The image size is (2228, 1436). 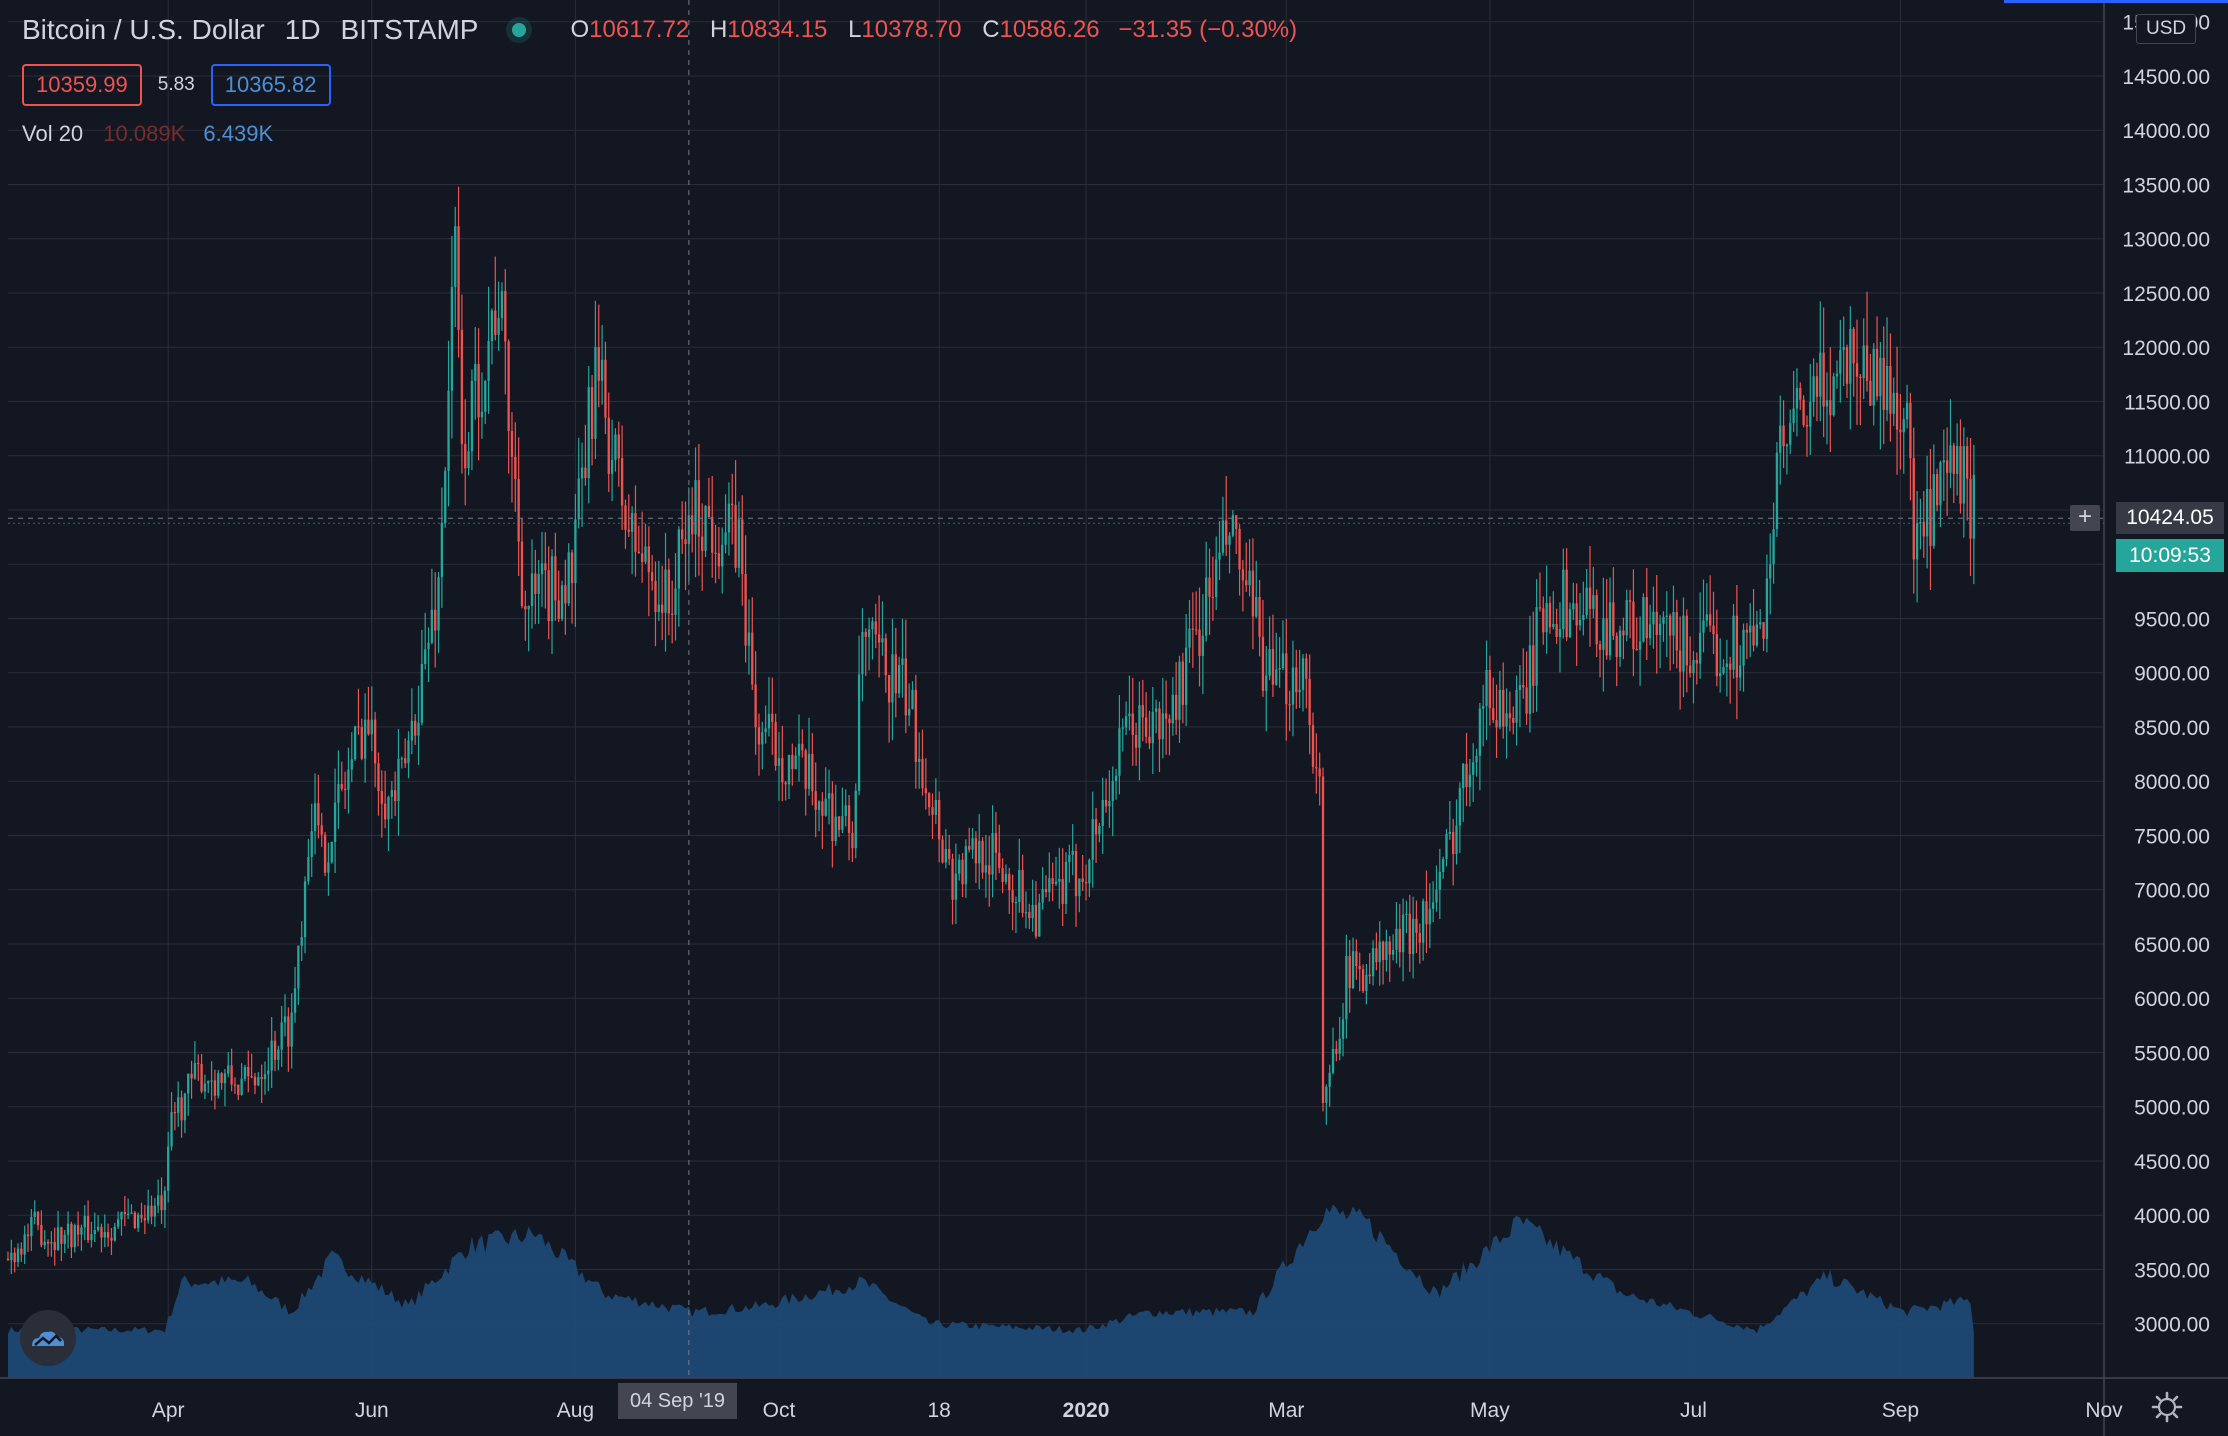 I want to click on price-tick-label: 6000.00, so click(x=2172, y=999).